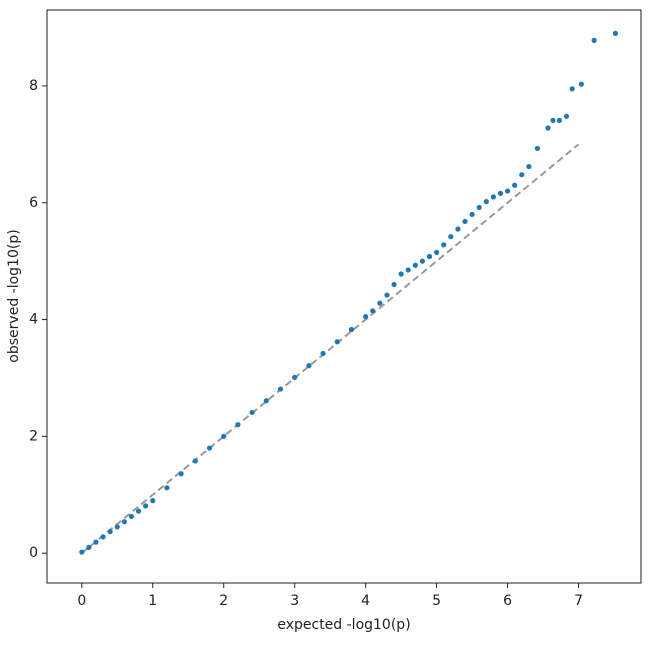 Image resolution: width=655 pixels, height=650 pixels. What do you see at coordinates (33, 320) in the screenshot?
I see `y-tick-label: 4` at bounding box center [33, 320].